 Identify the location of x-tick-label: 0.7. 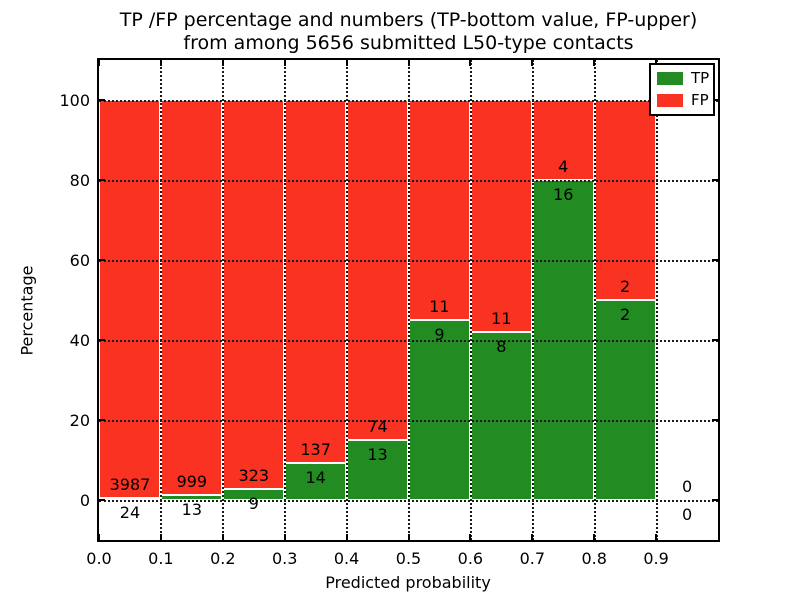
(532, 558).